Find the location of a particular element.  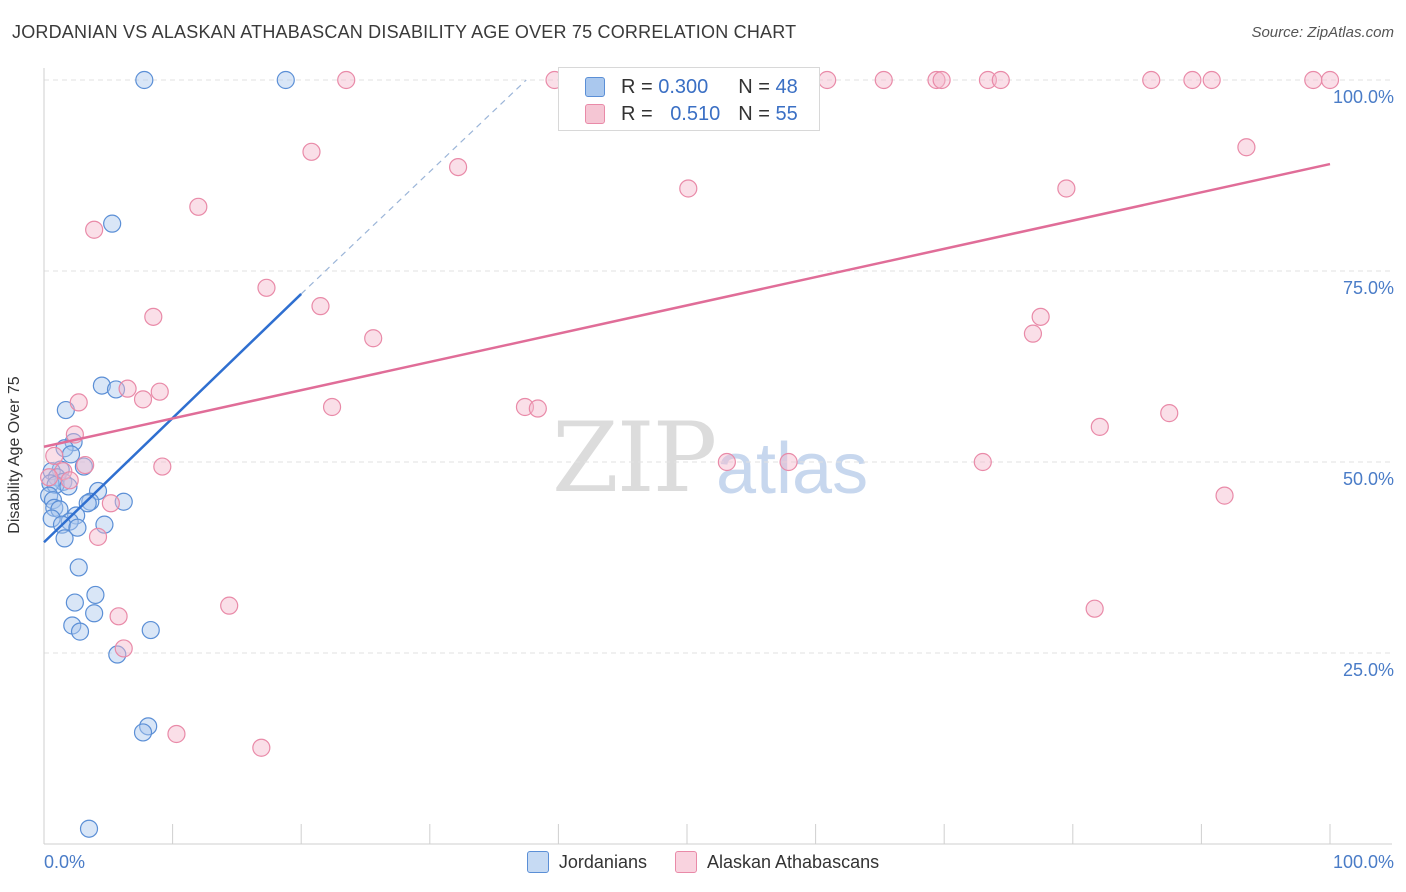

series-legend: Jordanians Alaskan Athabascans is located at coordinates (703, 862).